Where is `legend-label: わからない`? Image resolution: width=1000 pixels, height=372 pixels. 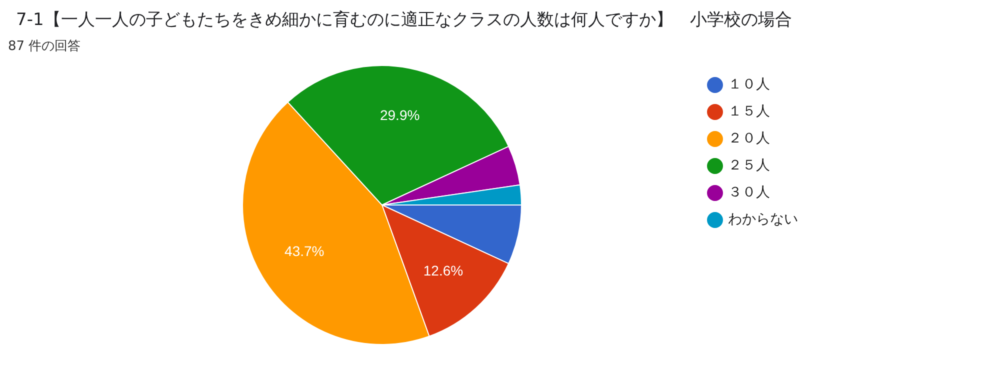 legend-label: わからない is located at coordinates (763, 220).